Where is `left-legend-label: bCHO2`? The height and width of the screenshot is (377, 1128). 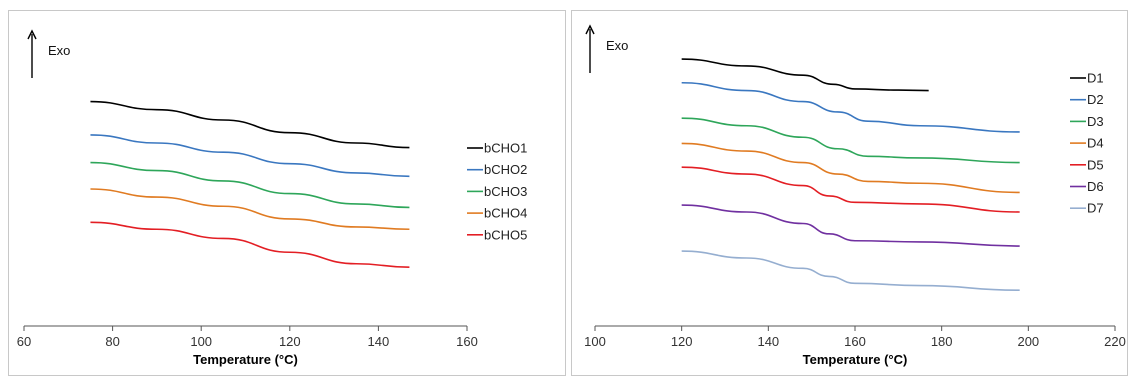 left-legend-label: bCHO2 is located at coordinates (505, 169).